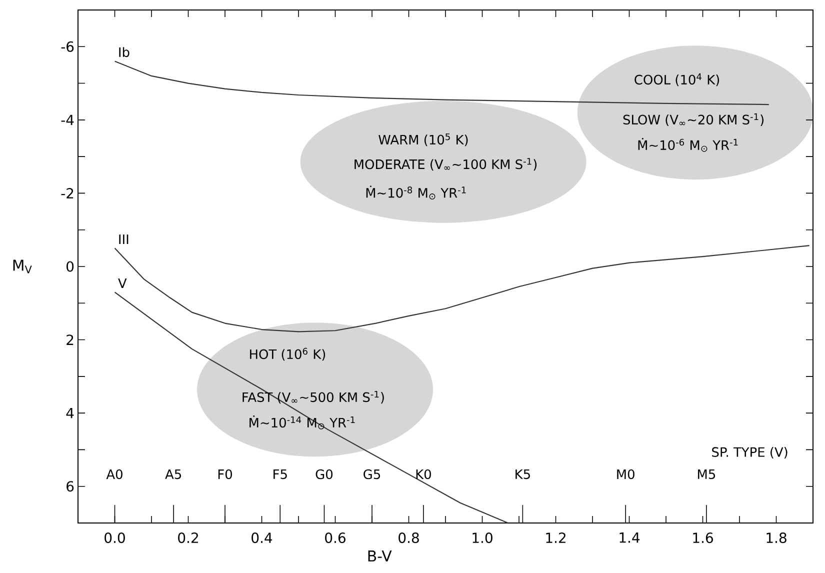 This screenshot has height=573, width=825. What do you see at coordinates (67, 46) in the screenshot?
I see `y-tick-label: -6` at bounding box center [67, 46].